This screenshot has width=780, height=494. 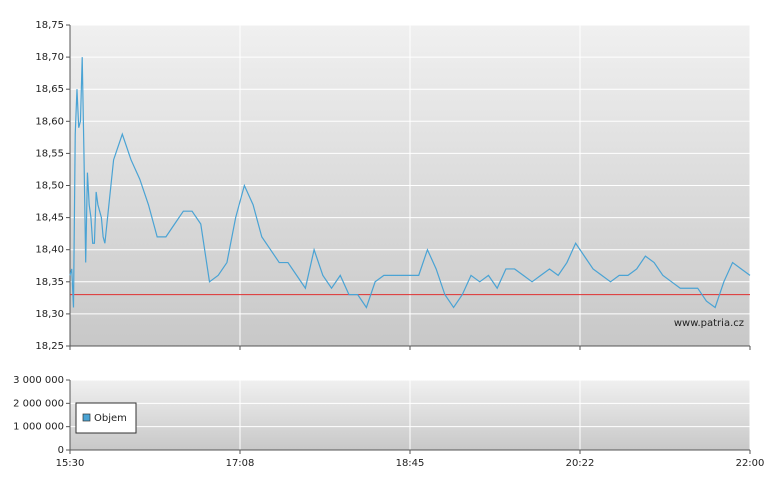 What do you see at coordinates (410, 463) in the screenshot?
I see `x-tick-label: 18:45` at bounding box center [410, 463].